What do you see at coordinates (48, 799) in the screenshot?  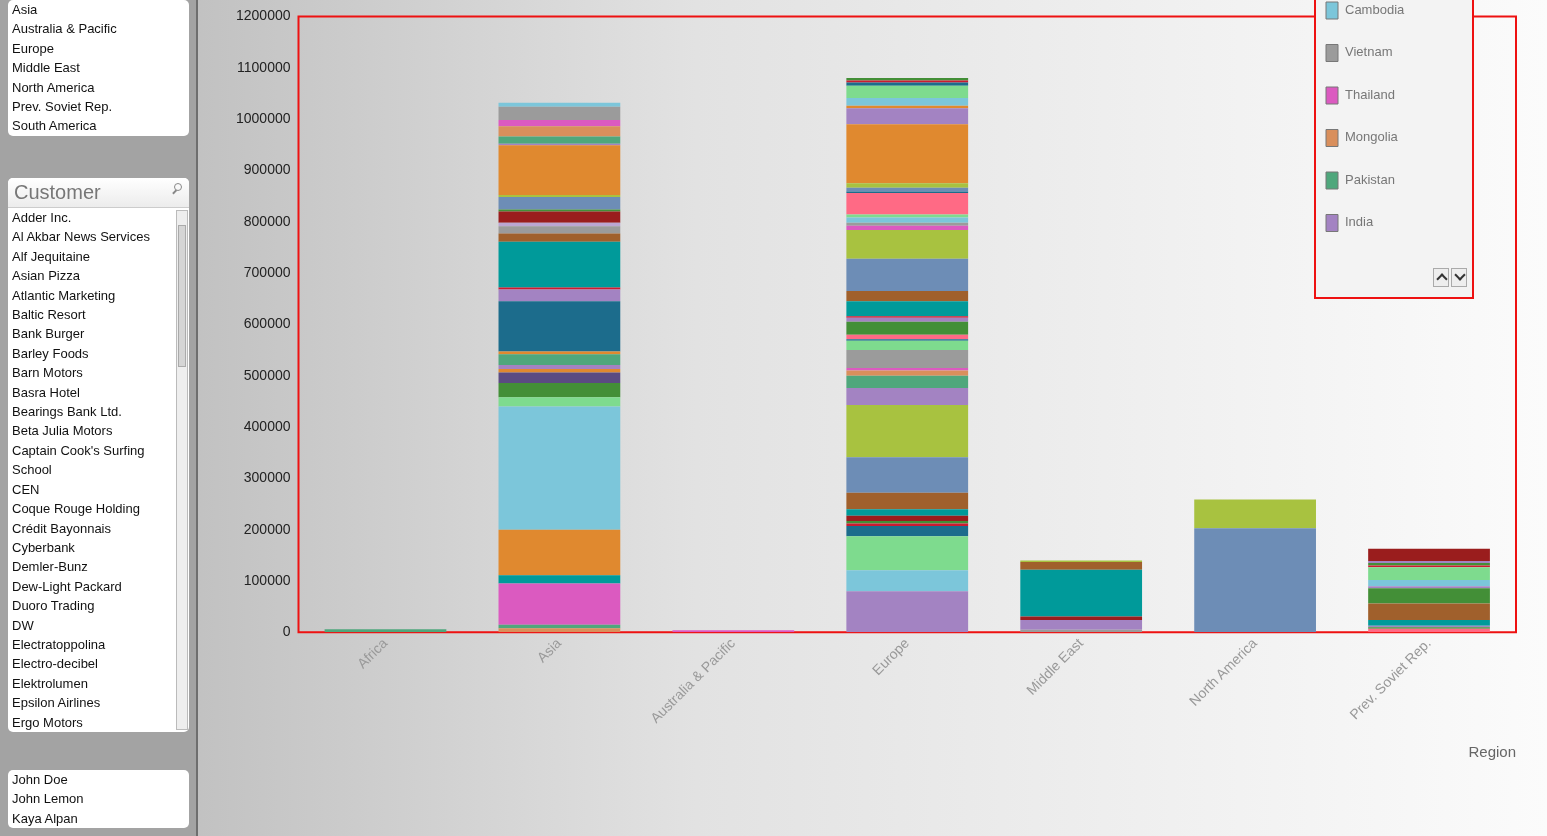 I see `text: John Lemon` at bounding box center [48, 799].